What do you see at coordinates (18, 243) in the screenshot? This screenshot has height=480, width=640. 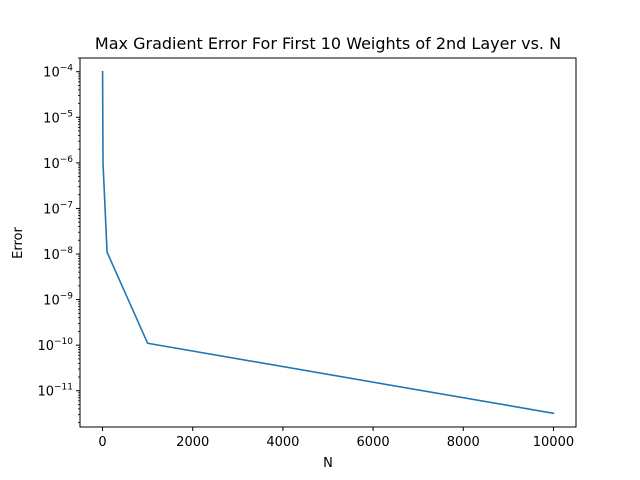 I see `y-axis-label: Error` at bounding box center [18, 243].